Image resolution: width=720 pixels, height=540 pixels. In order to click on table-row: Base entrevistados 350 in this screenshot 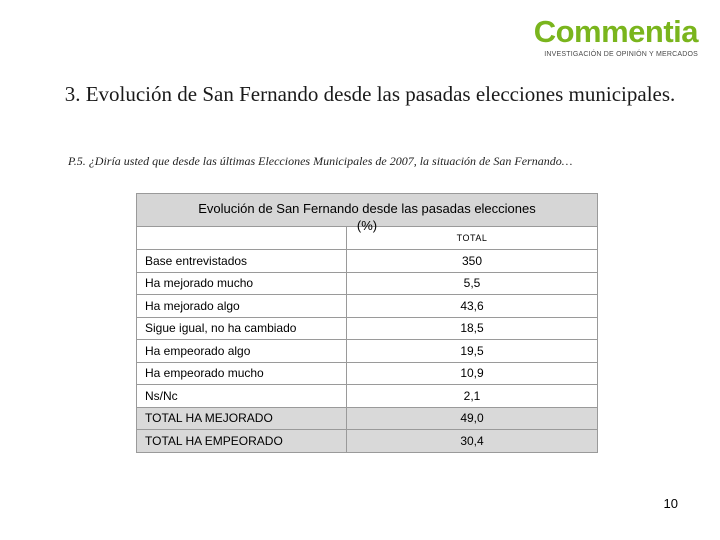, I will do `click(367, 261)`.